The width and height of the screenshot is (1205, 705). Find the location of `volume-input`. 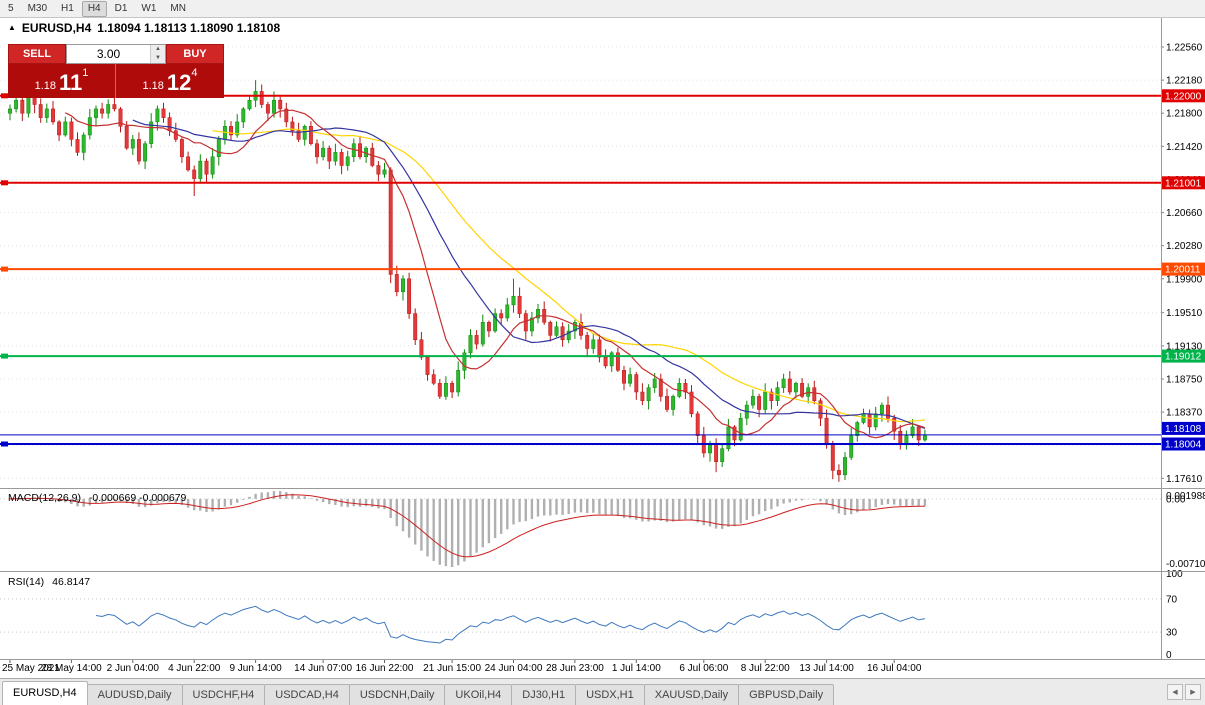

volume-input is located at coordinates (108, 54).